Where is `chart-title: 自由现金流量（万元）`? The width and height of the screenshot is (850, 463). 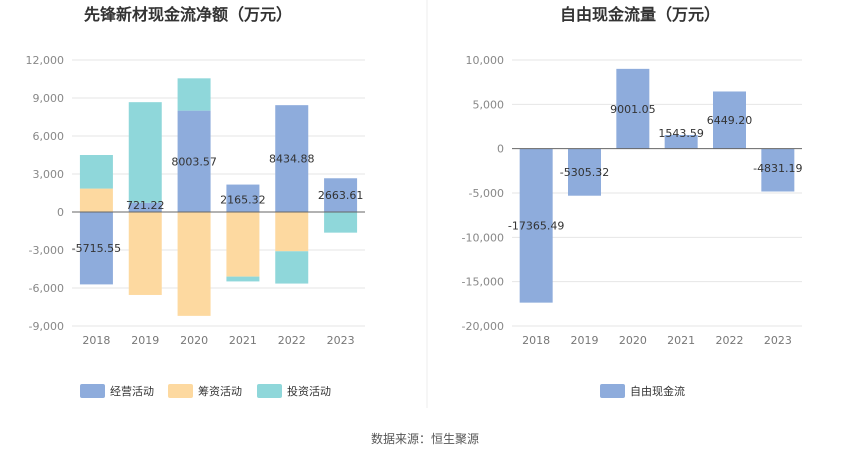 chart-title: 自由现金流量（万元） is located at coordinates (640, 14).